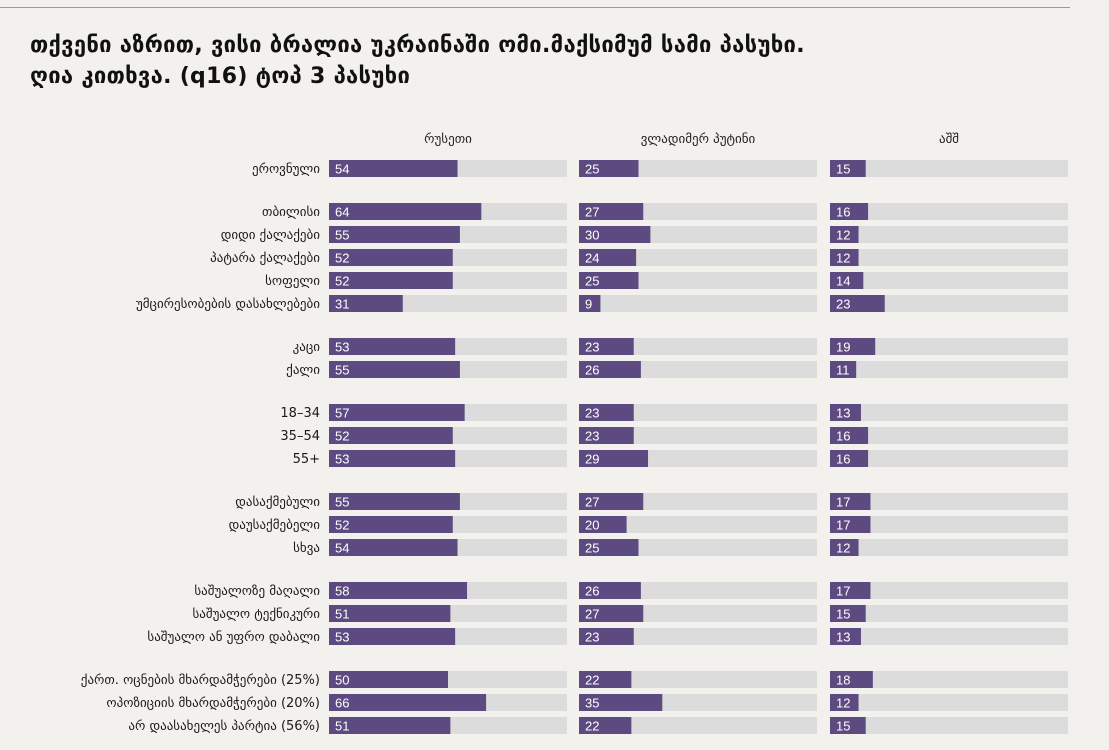 Image resolution: width=1109 pixels, height=750 pixels. Describe the element at coordinates (277, 502) in the screenshot. I see `row-label: დასაქმებული` at that location.